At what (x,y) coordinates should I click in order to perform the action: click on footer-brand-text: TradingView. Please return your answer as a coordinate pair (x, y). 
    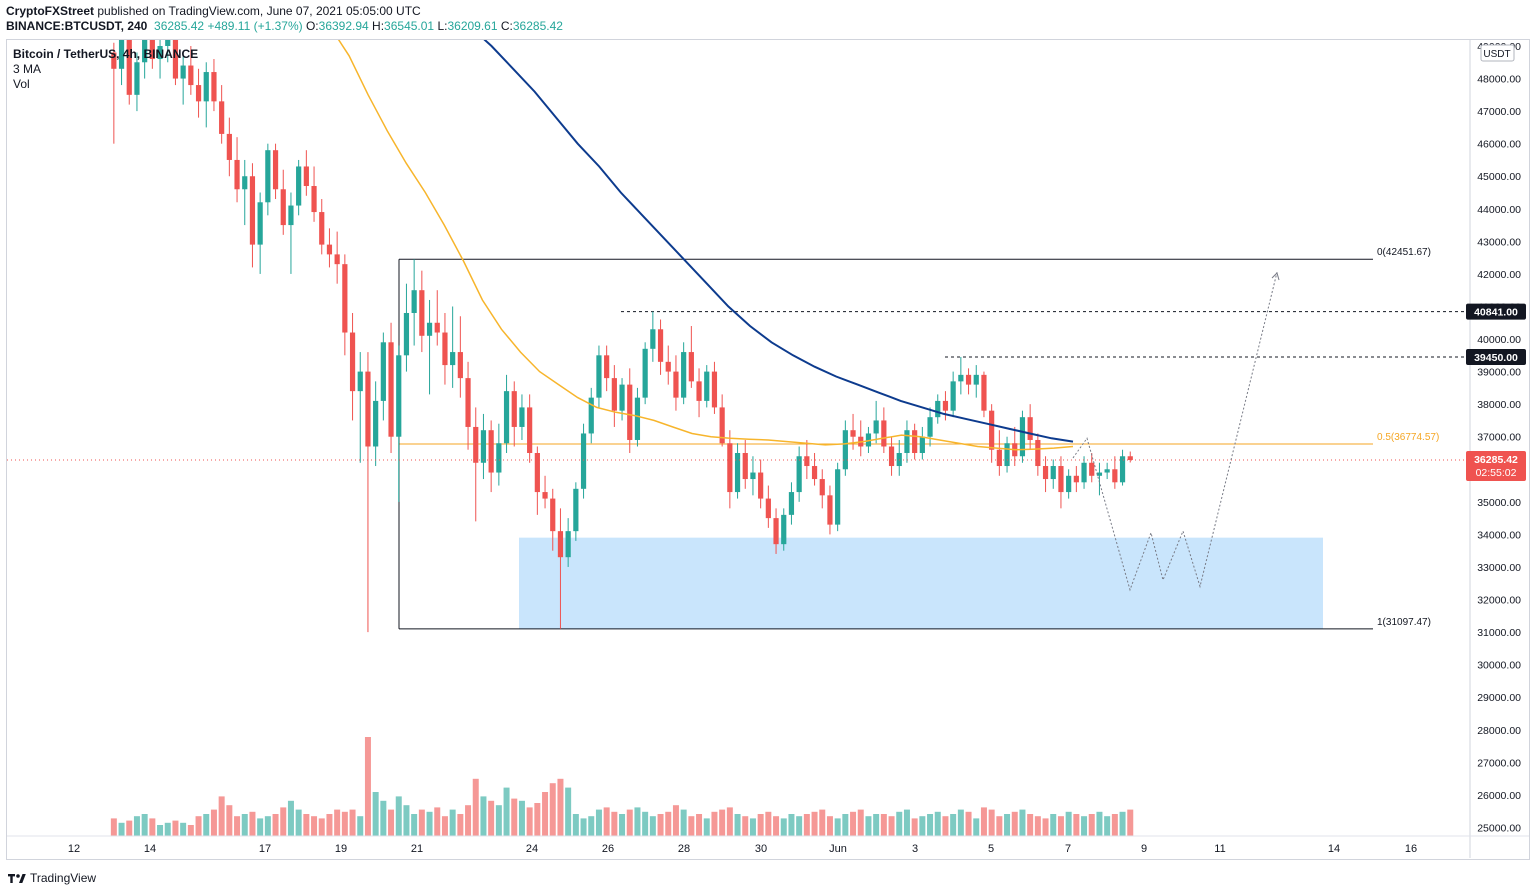
    Looking at the image, I should click on (63, 878).